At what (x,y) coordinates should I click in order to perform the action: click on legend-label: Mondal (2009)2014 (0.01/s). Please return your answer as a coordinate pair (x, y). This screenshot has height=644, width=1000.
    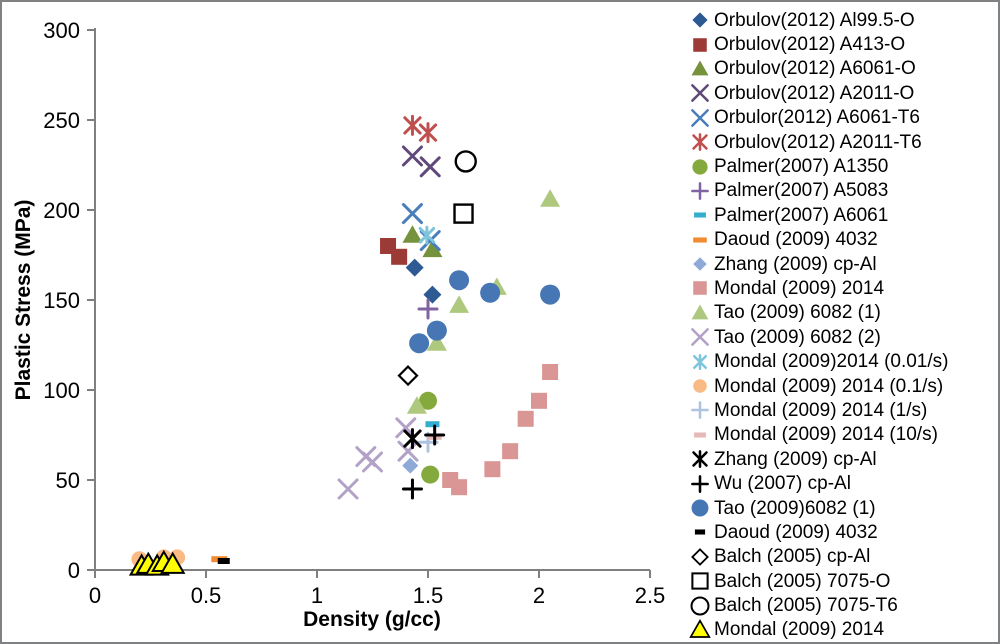
    Looking at the image, I should click on (831, 362).